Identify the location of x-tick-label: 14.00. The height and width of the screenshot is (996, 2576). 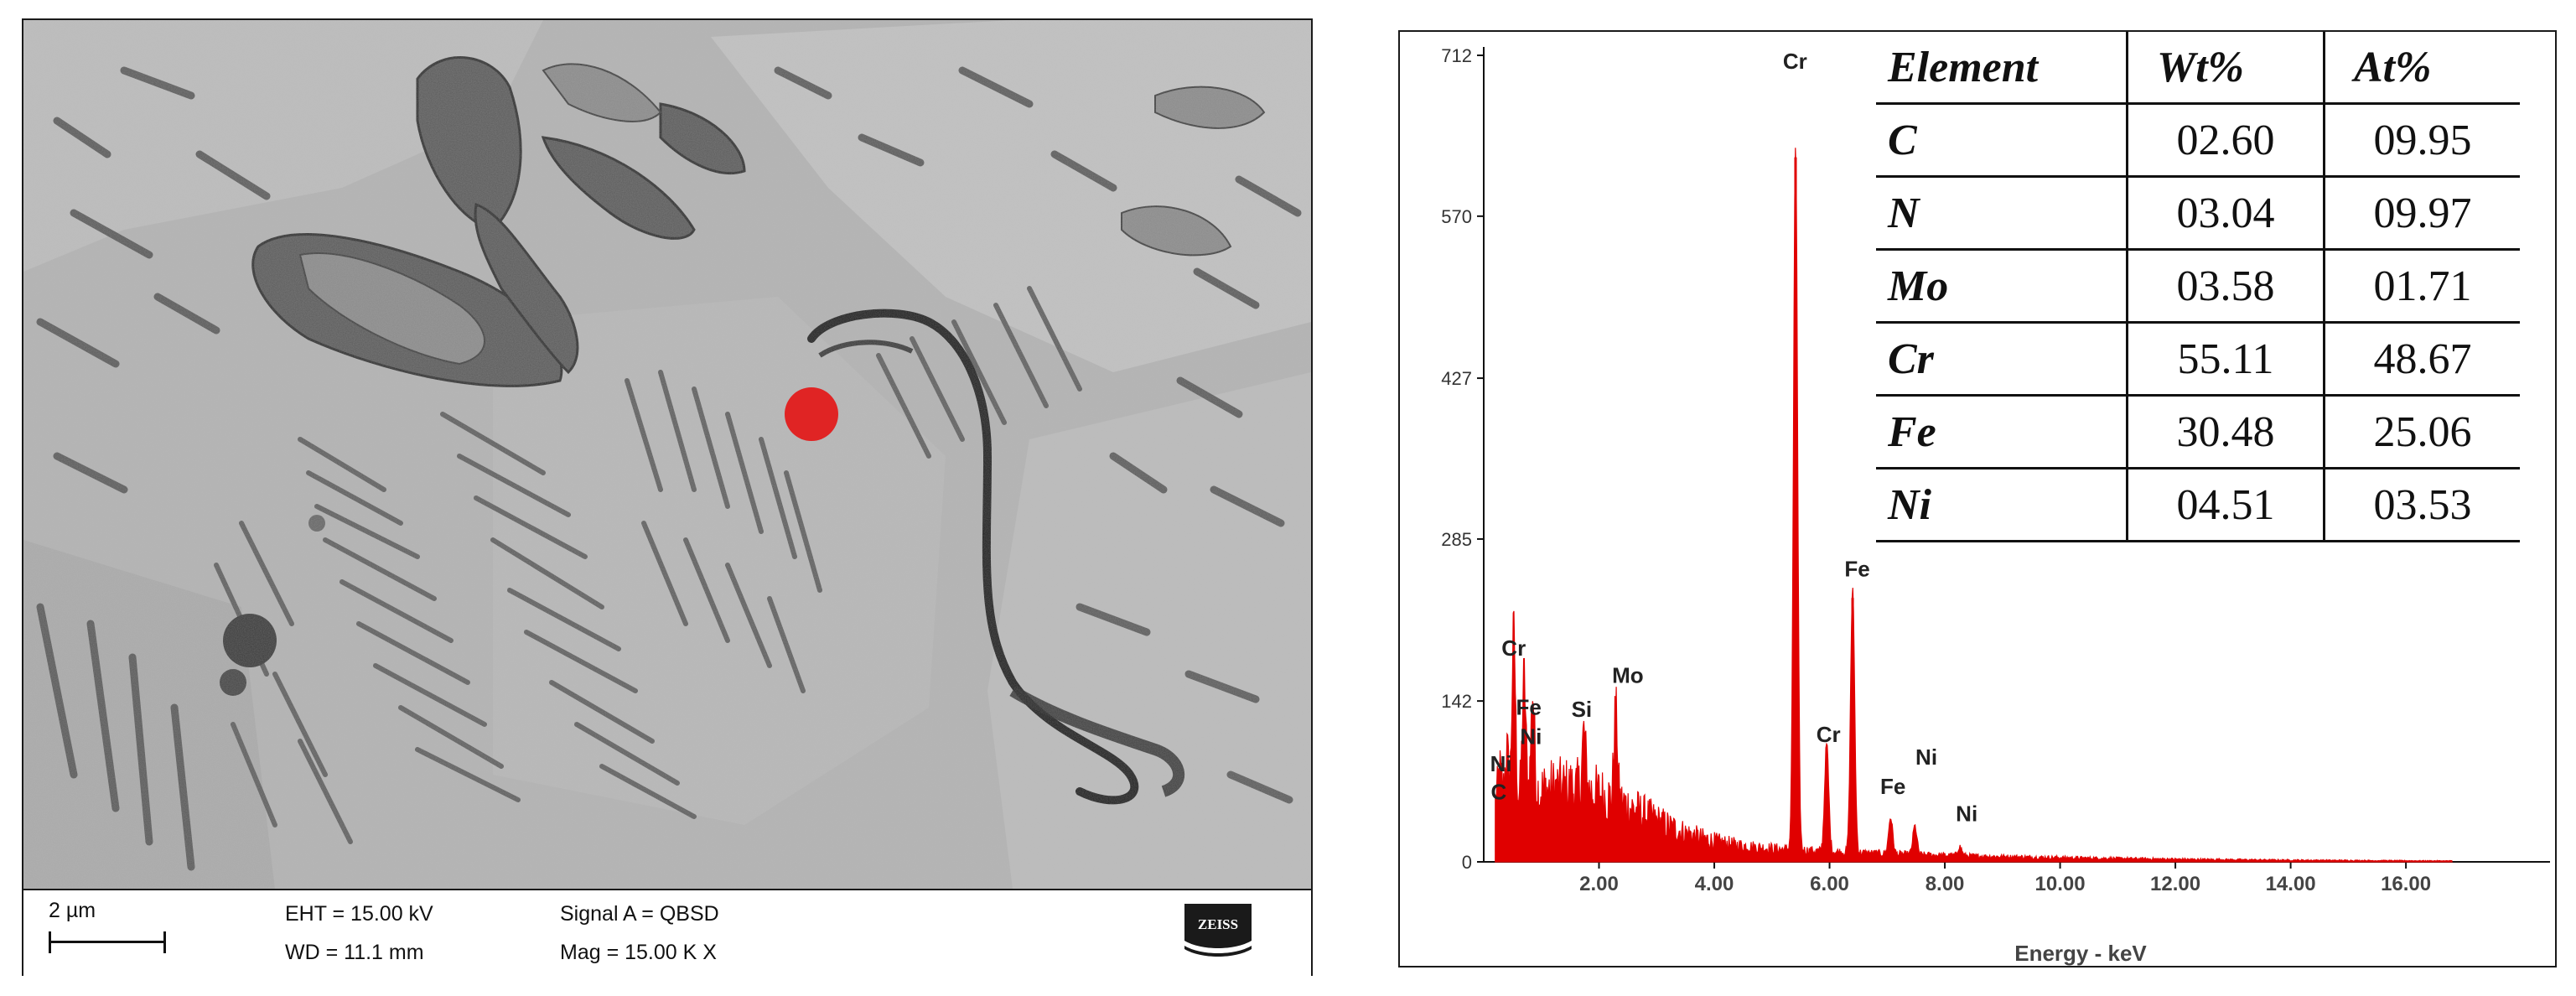
(2291, 884).